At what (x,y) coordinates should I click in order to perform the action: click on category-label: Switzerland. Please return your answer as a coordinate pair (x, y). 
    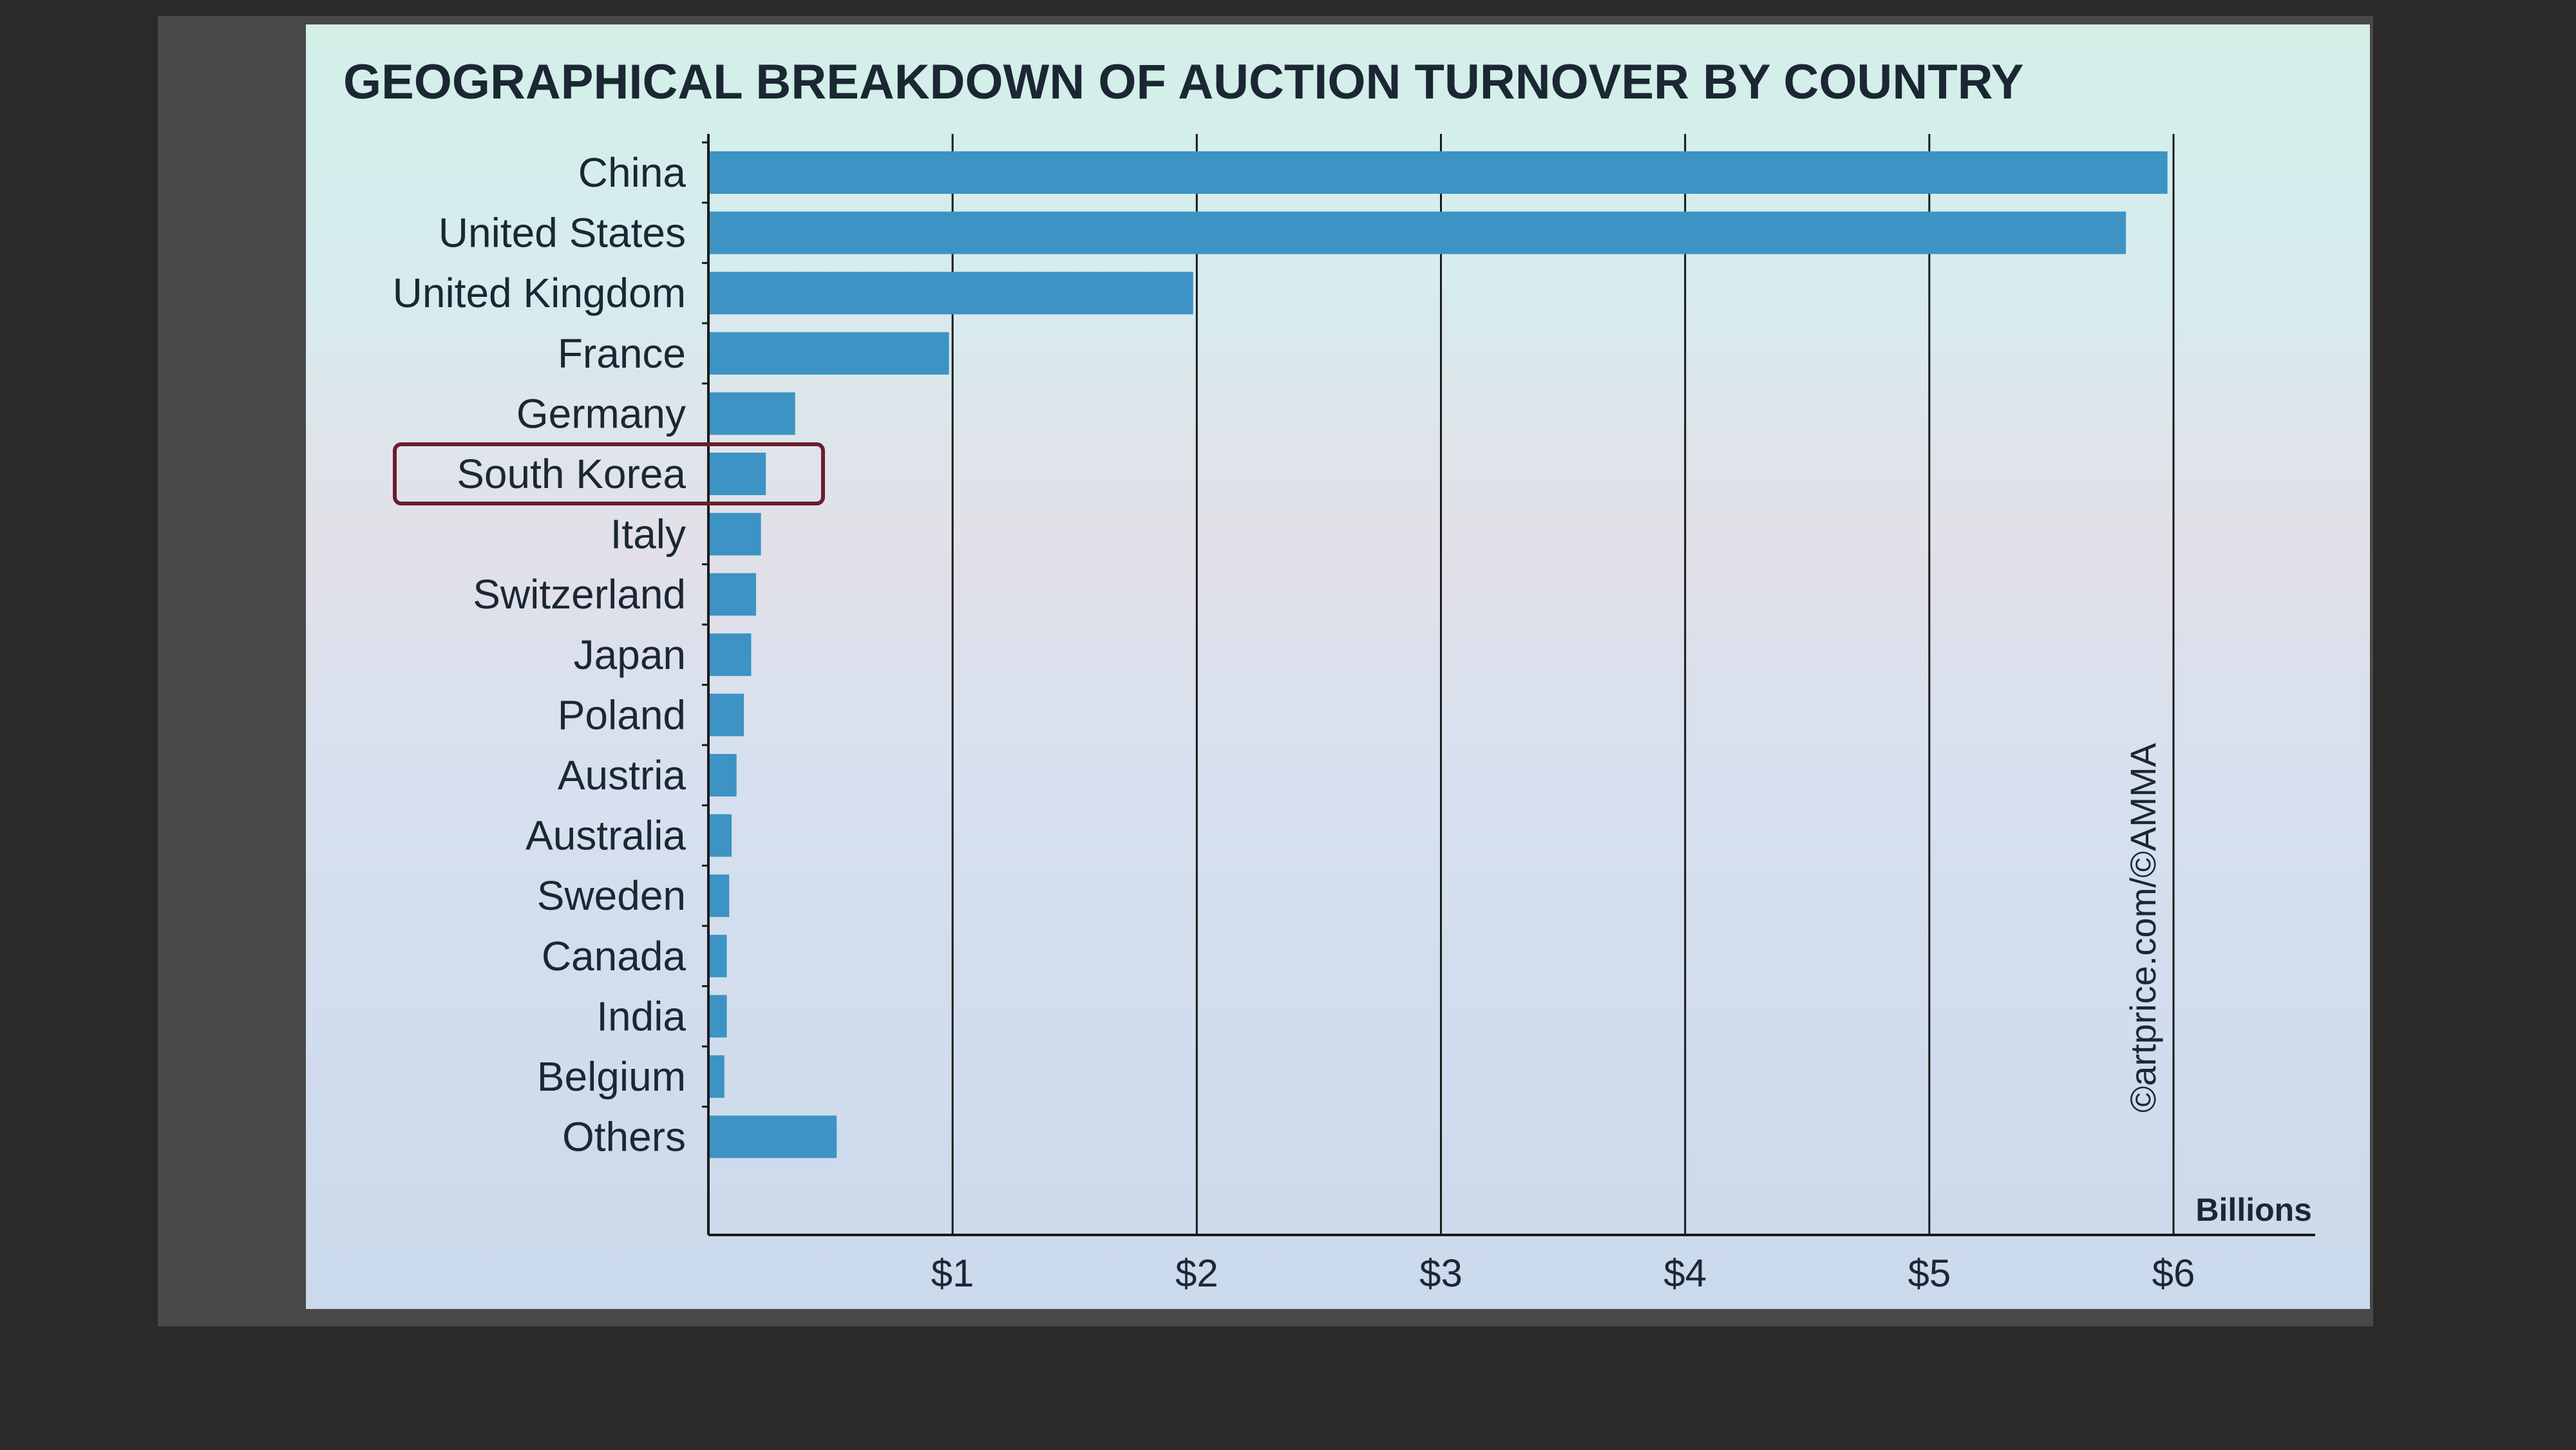
    Looking at the image, I should click on (579, 594).